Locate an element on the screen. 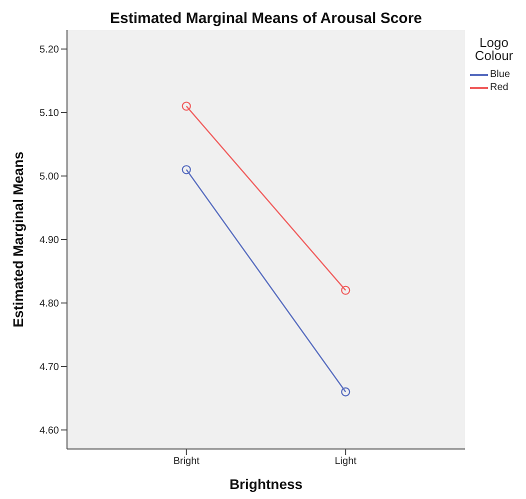 This screenshot has width=526, height=499. x-tick-label: Bright is located at coordinates (186, 462).